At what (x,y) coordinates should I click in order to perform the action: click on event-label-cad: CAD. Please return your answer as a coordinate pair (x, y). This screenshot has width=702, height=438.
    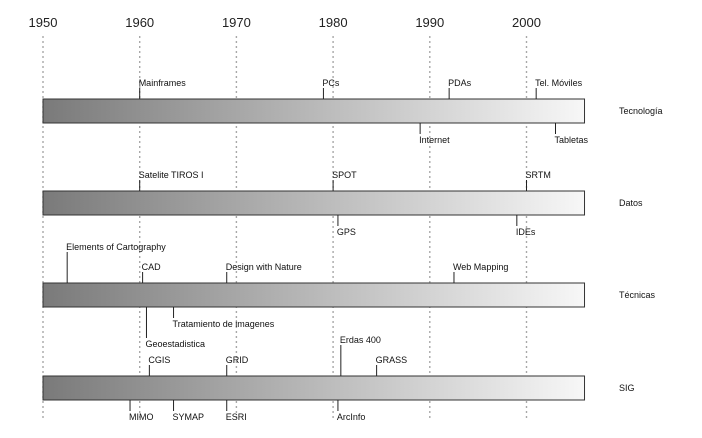
    Looking at the image, I should click on (152, 267).